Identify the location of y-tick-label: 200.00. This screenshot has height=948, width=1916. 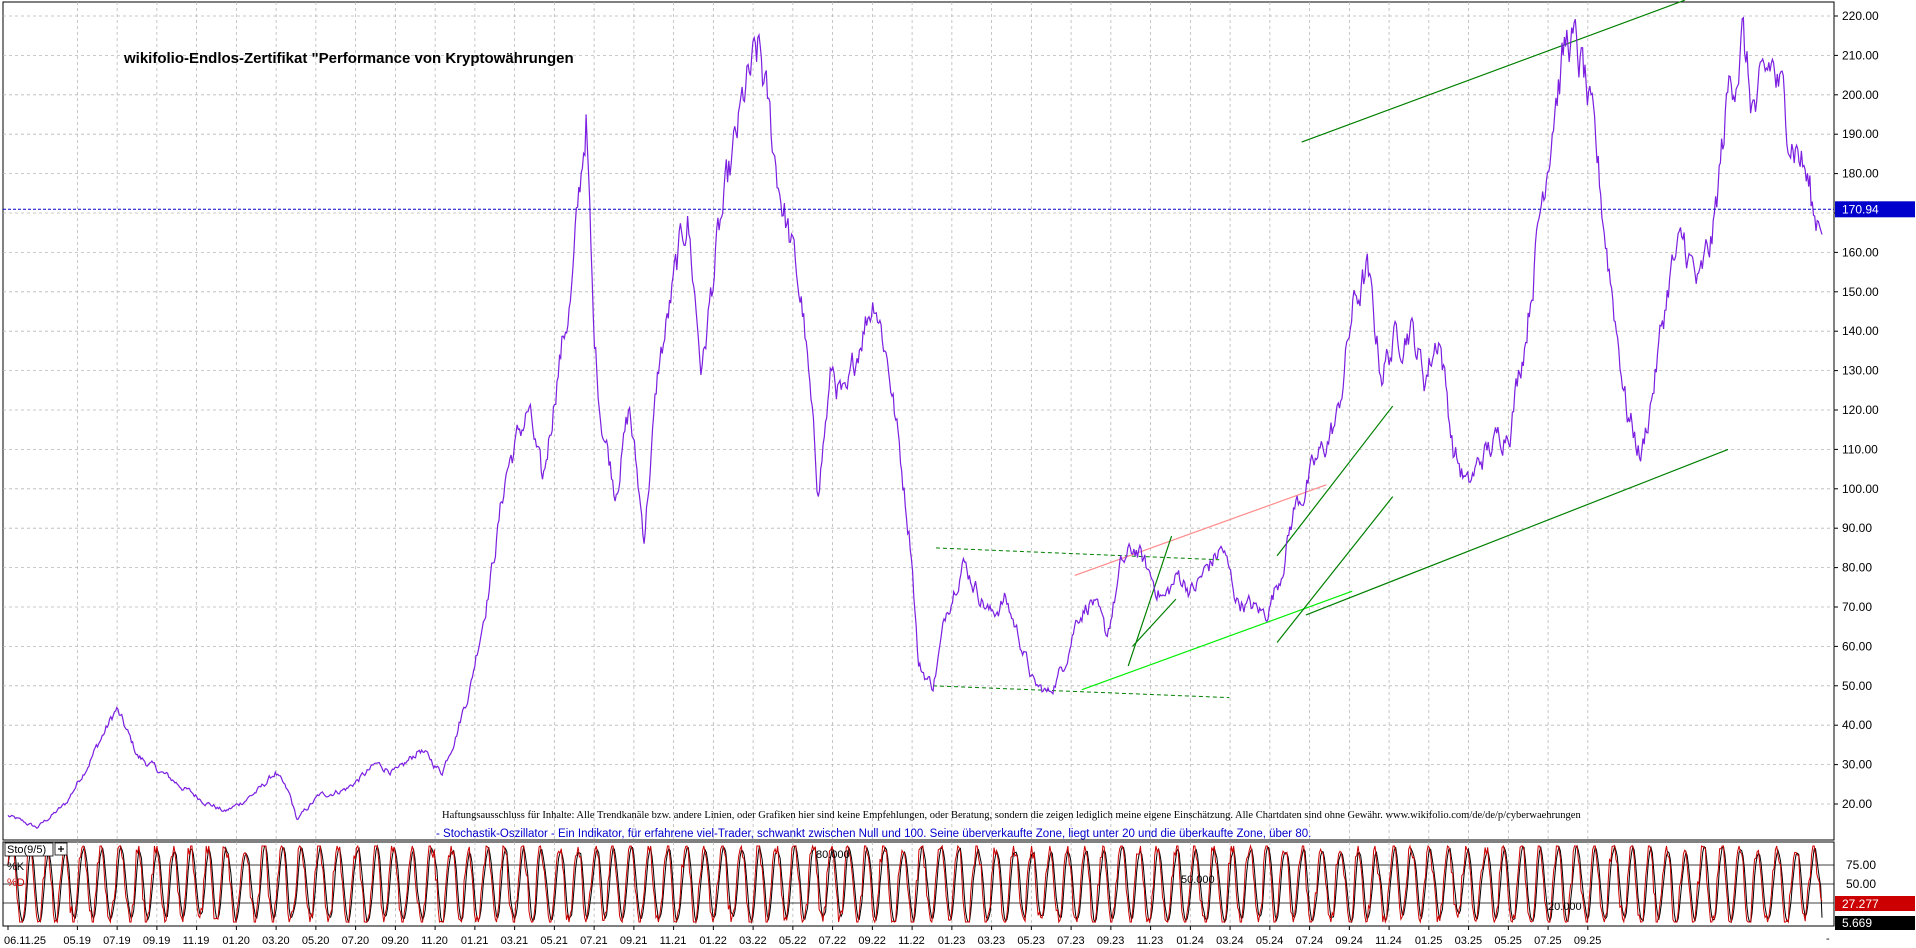
(1860, 95).